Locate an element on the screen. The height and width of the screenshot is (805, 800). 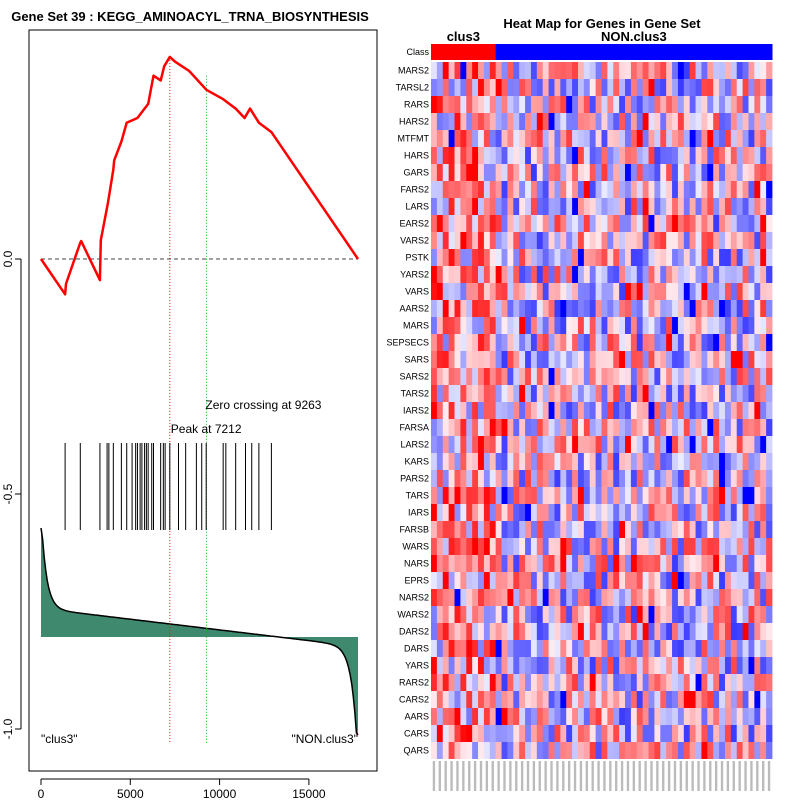
peak-label: Peak at 7212 is located at coordinates (206, 429).